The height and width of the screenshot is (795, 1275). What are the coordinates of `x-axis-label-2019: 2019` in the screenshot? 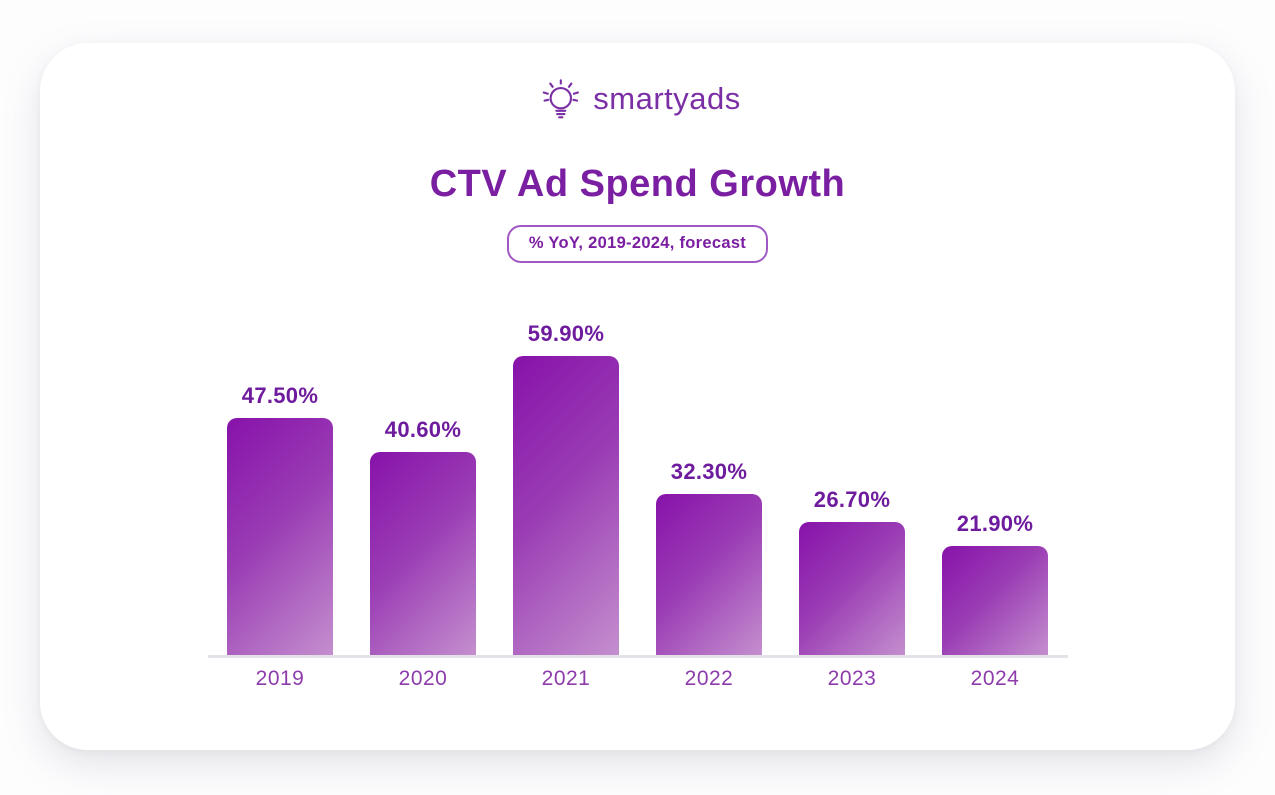 It's located at (280, 678).